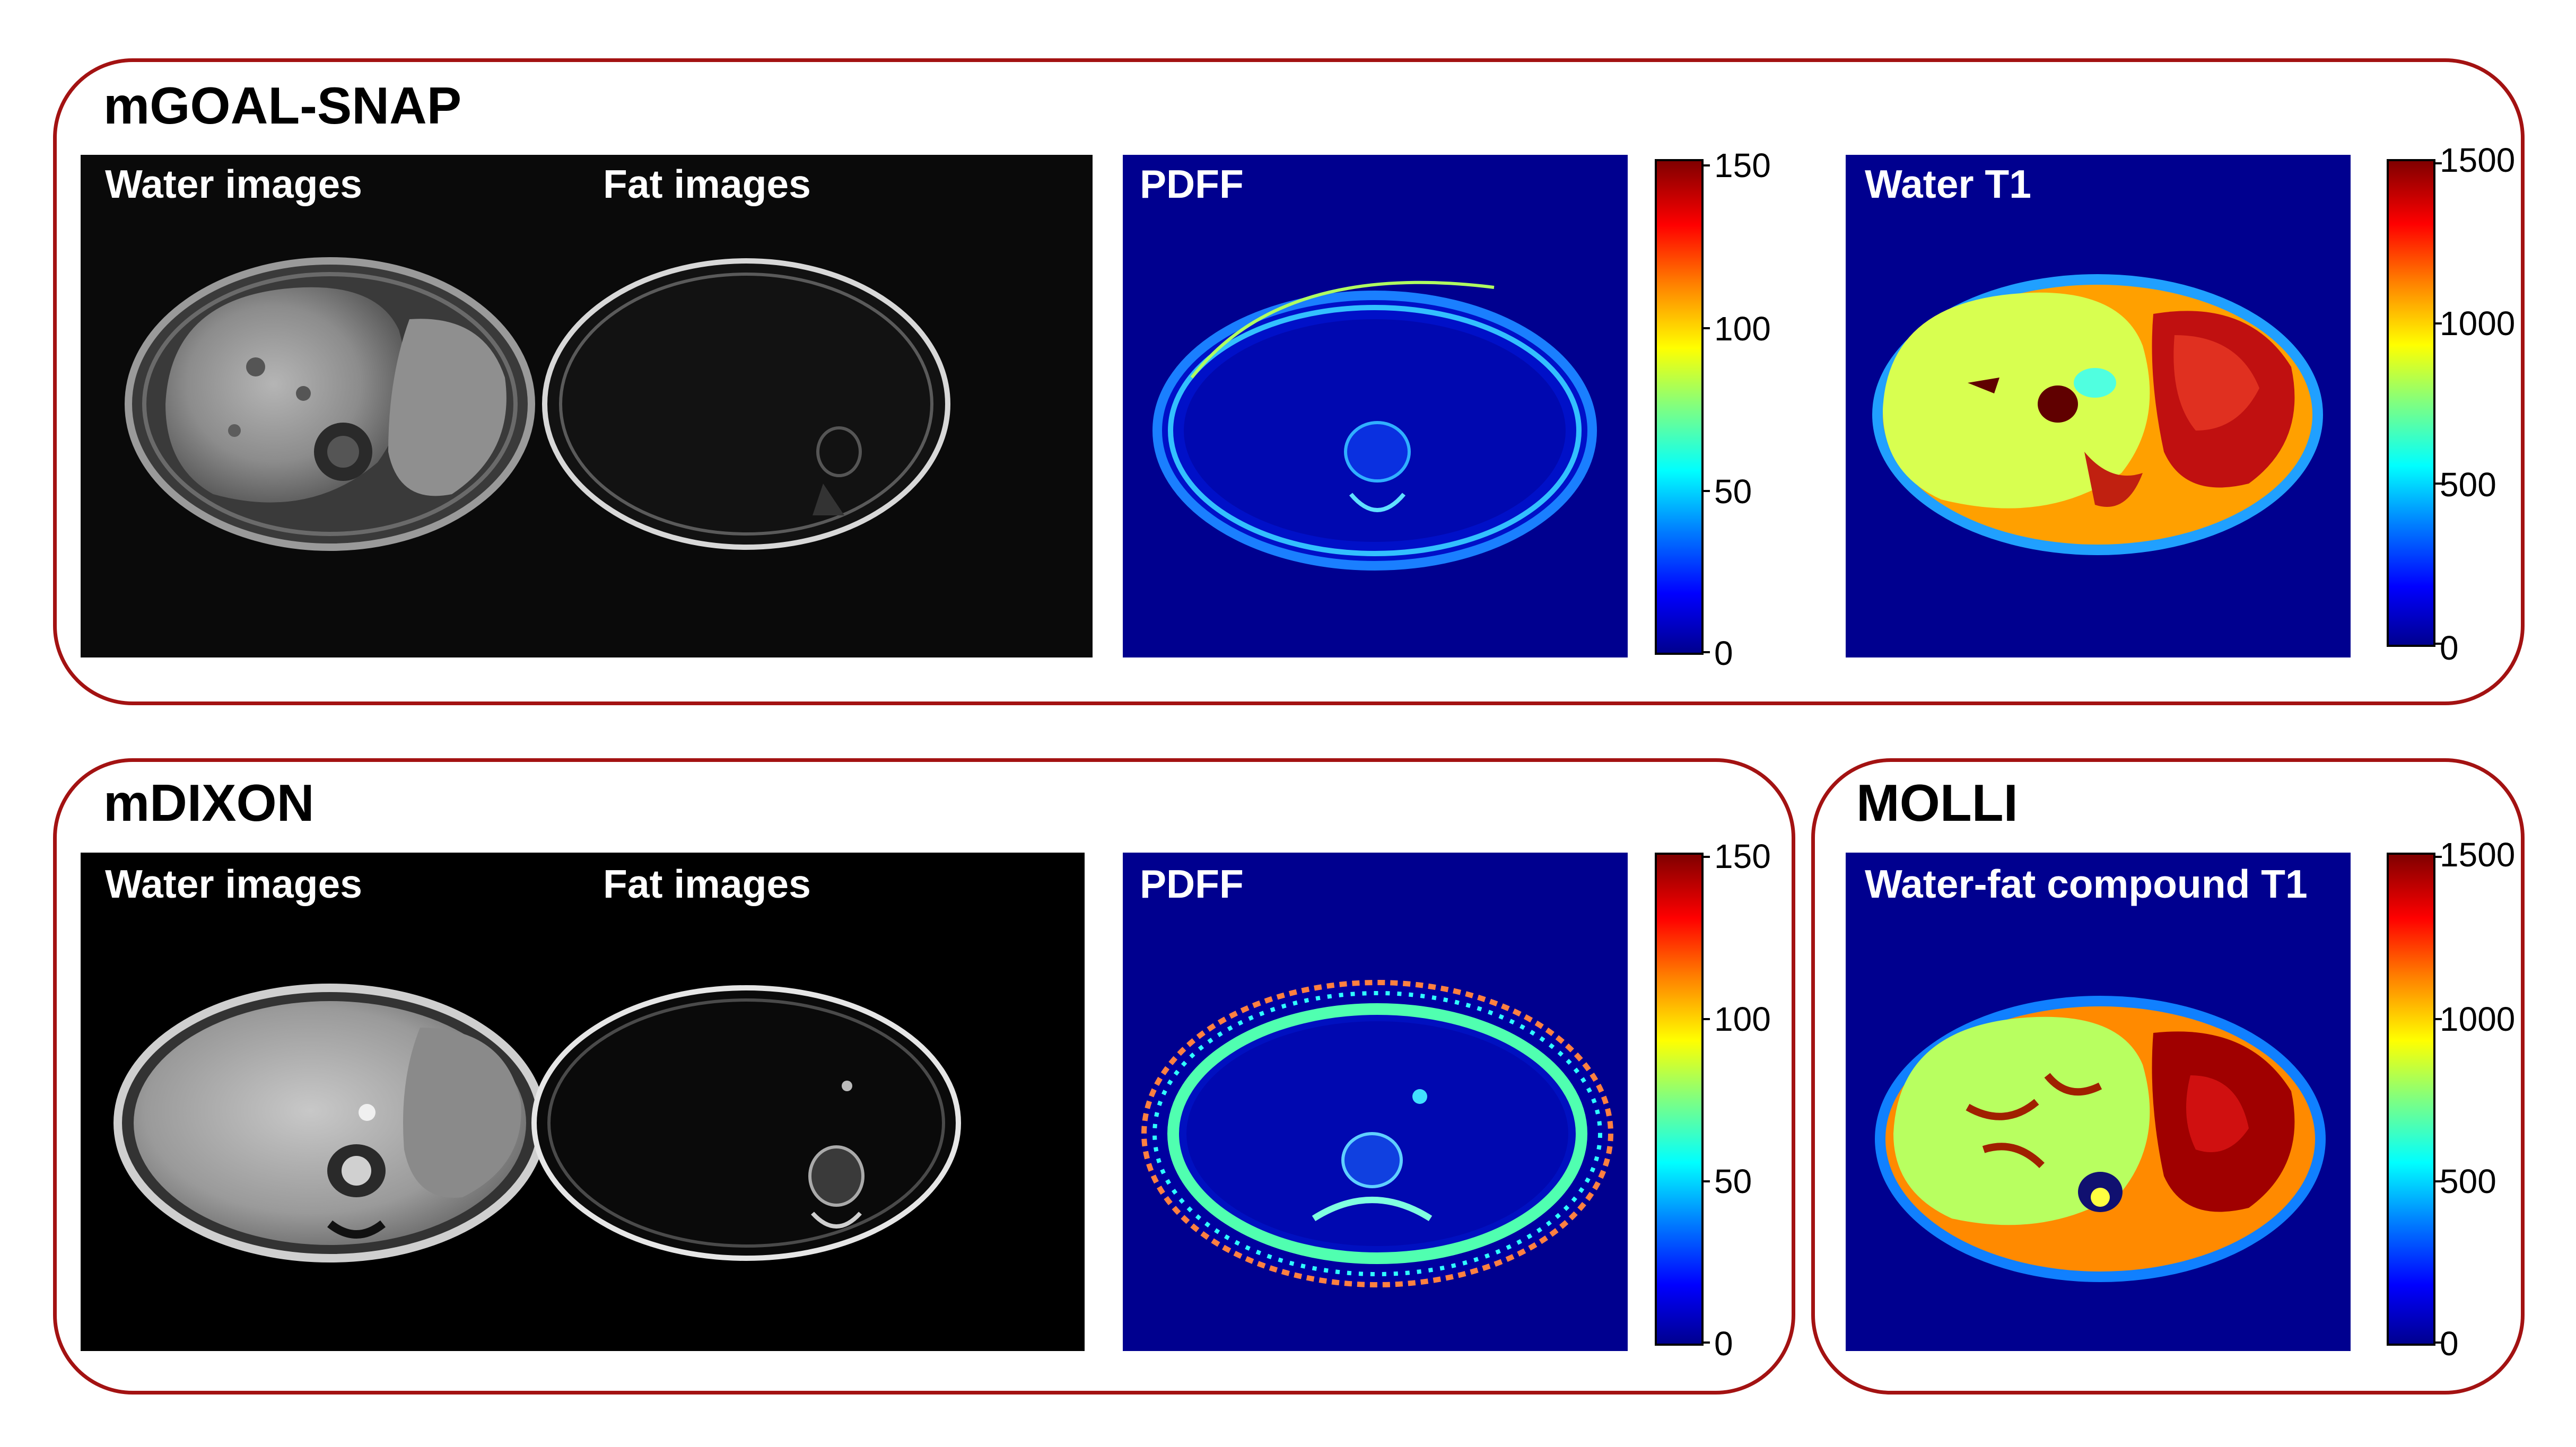 This screenshot has width=2576, height=1447. I want to click on molli-t1-panel: Water-fat compound T1, so click(2098, 1102).